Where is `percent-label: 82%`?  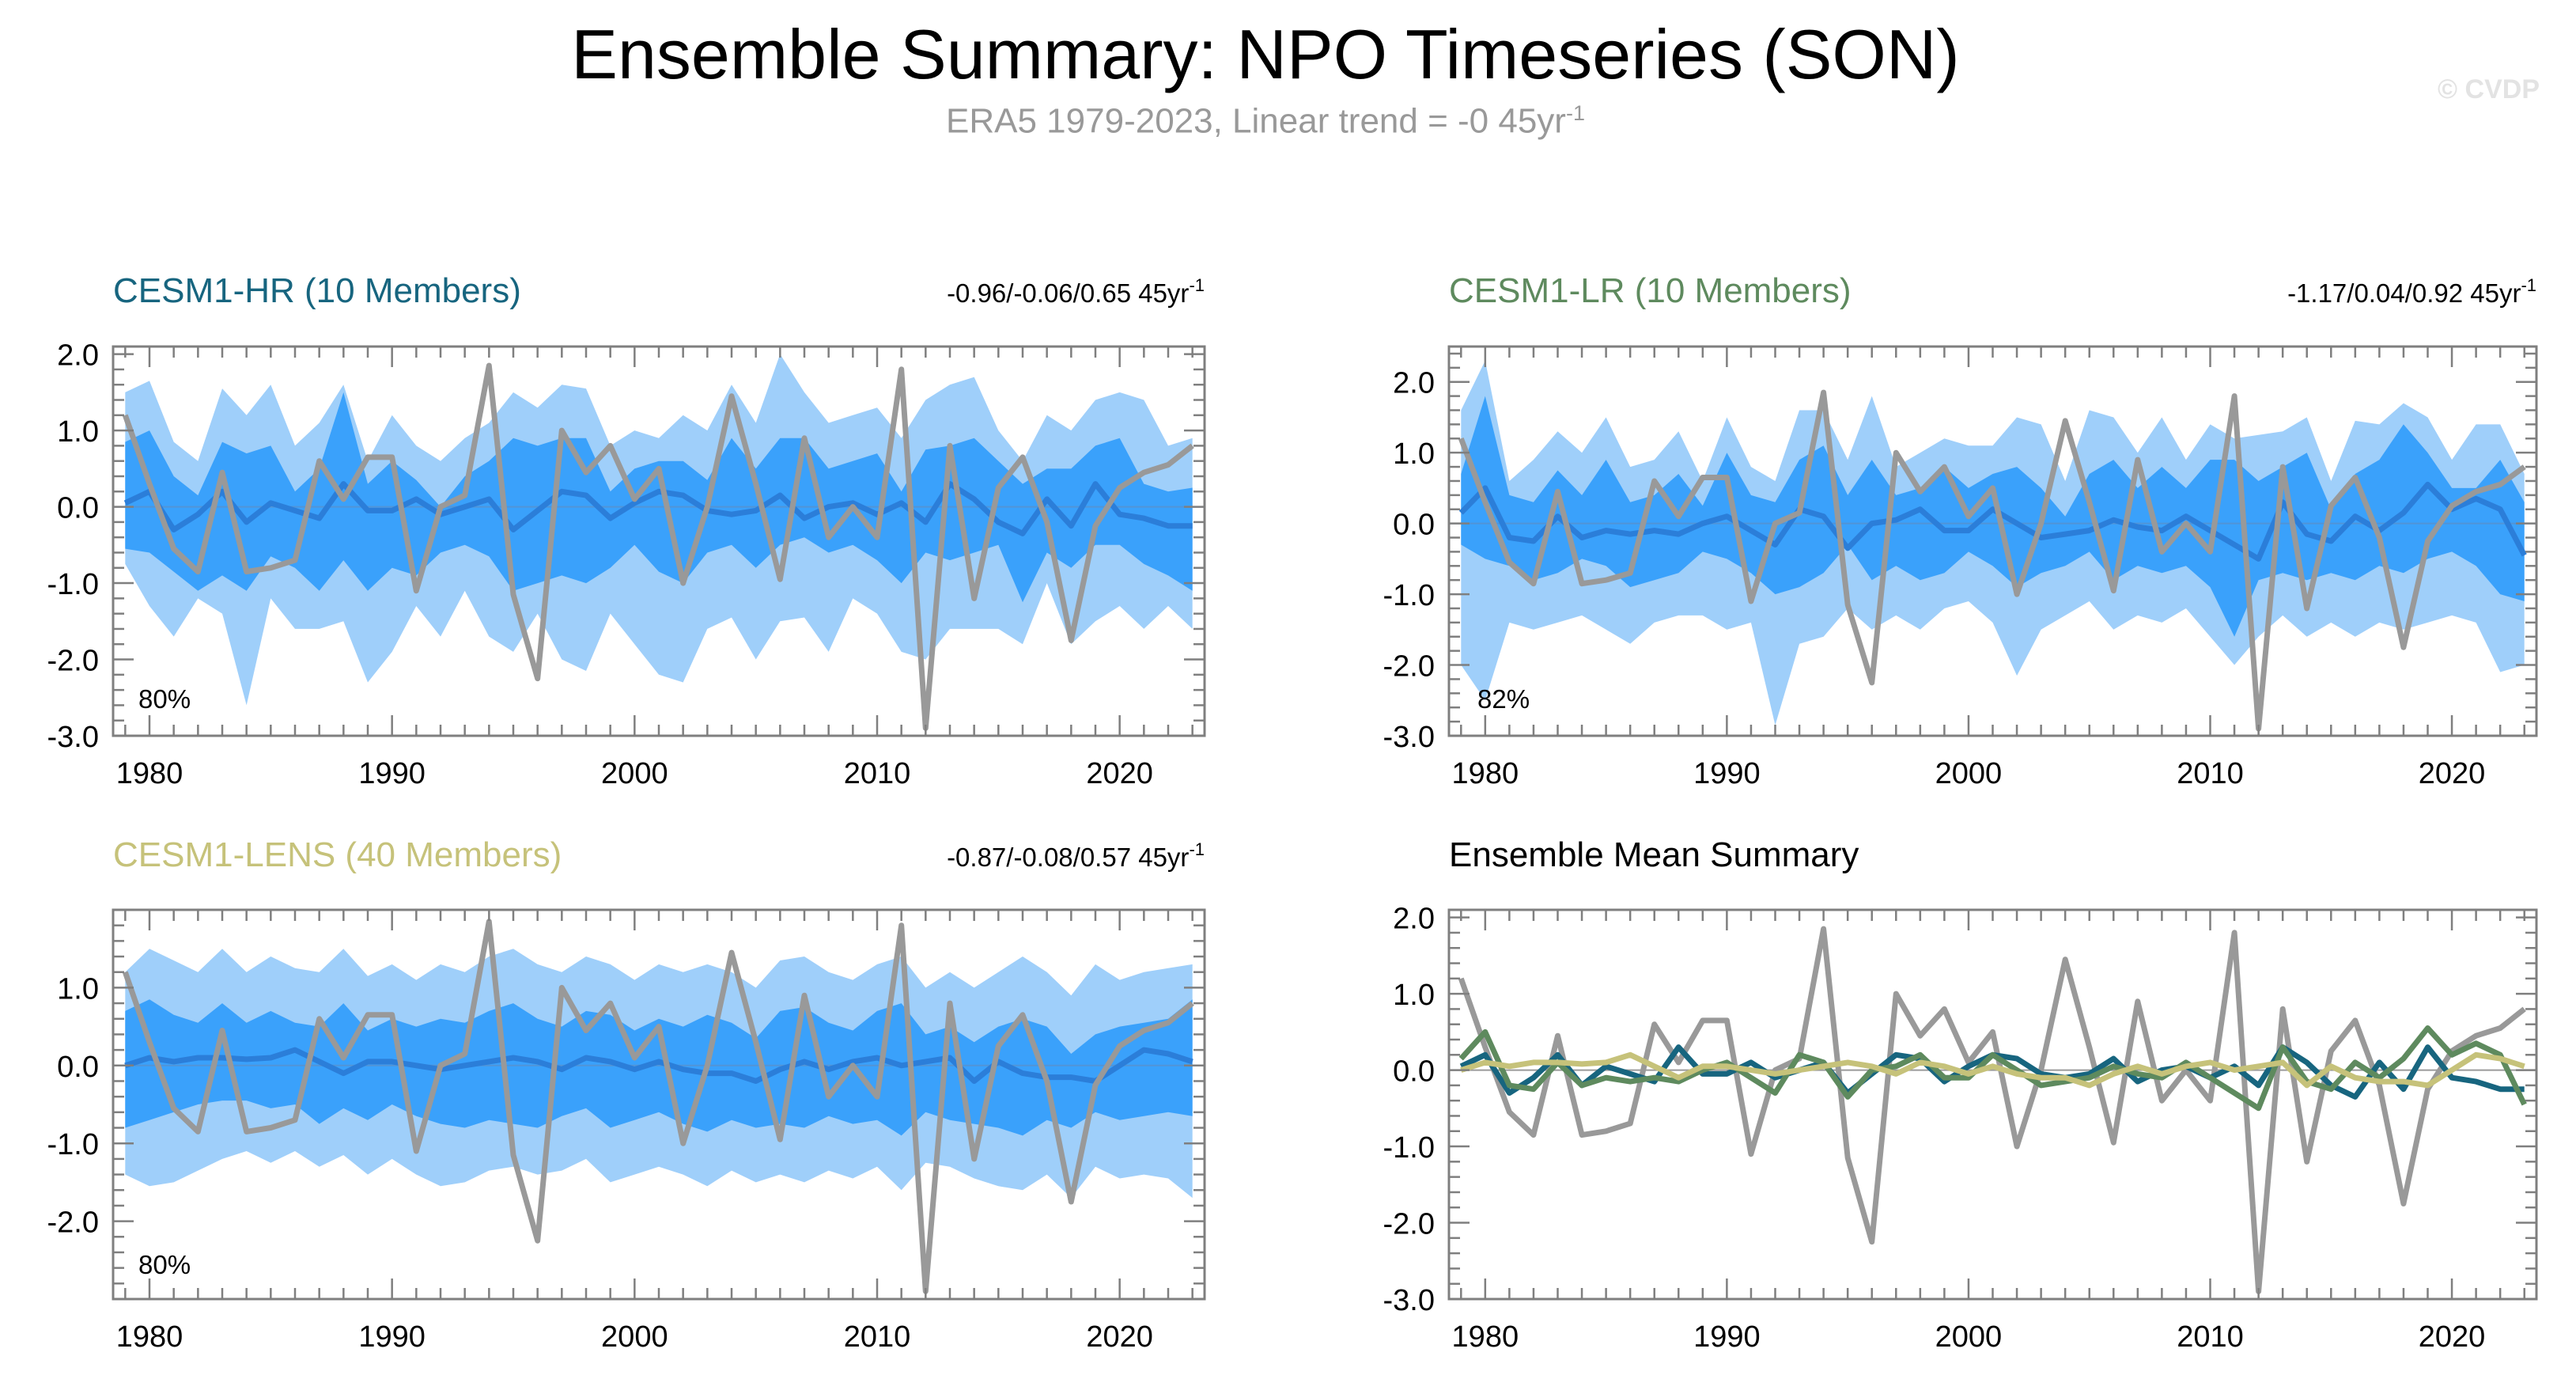
percent-label: 82% is located at coordinates (1503, 699).